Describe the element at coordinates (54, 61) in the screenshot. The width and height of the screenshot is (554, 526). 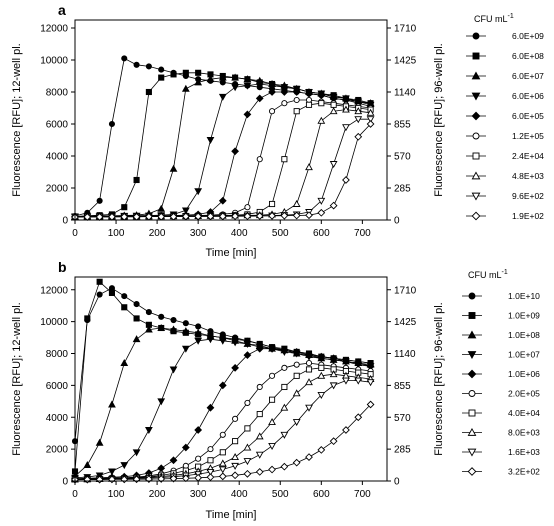
I see `y-tick-label-left-a: 10000` at that location.